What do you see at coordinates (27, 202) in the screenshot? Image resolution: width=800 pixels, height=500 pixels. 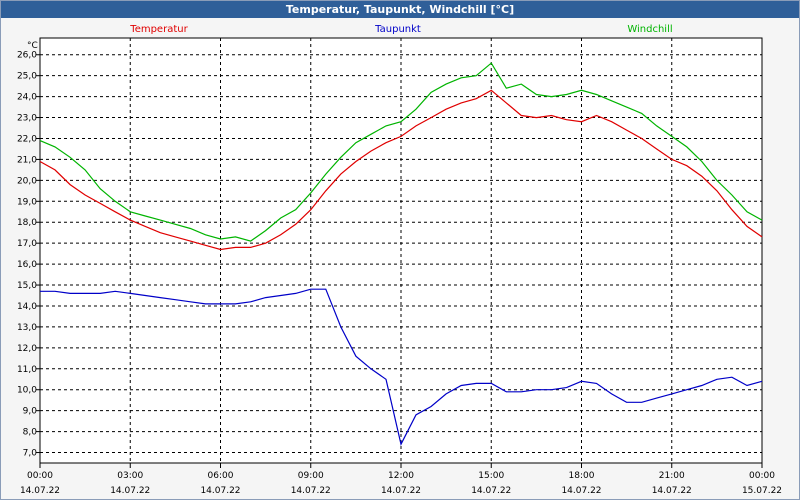 I see `y-tick-label: 19,0` at bounding box center [27, 202].